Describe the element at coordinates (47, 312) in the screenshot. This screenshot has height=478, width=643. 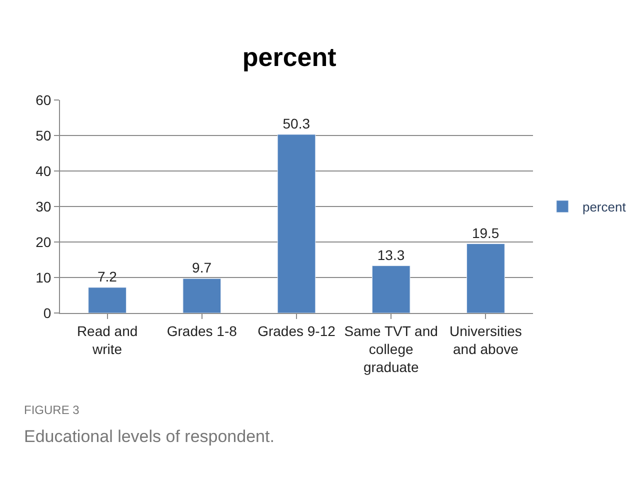
I see `y-tick-label: 0` at that location.